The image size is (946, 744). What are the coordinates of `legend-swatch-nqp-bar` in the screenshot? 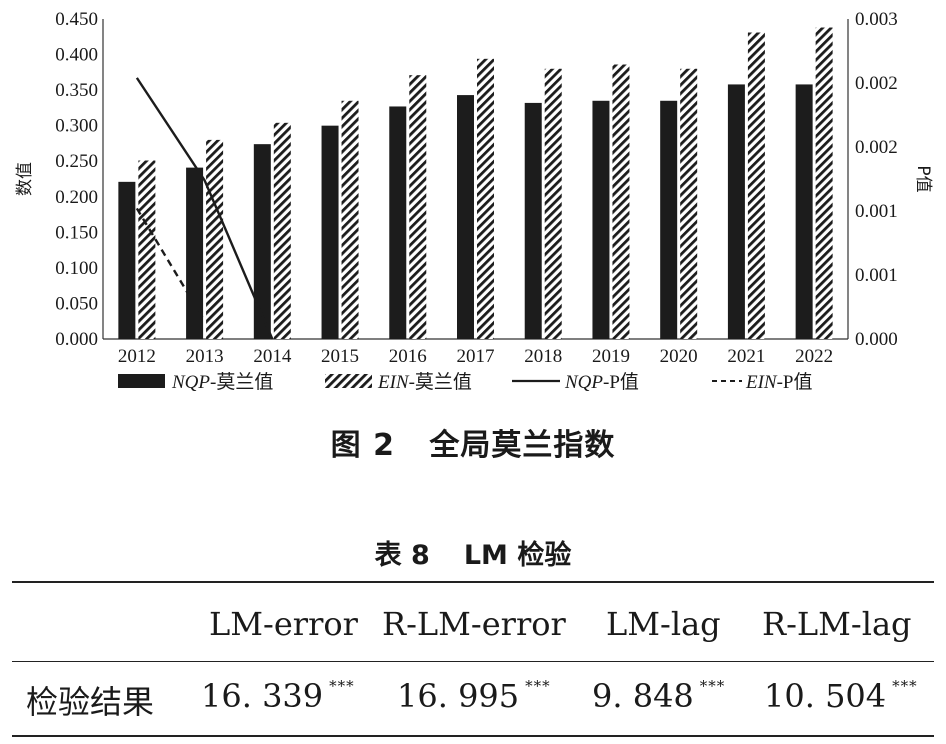 It's located at (141, 381).